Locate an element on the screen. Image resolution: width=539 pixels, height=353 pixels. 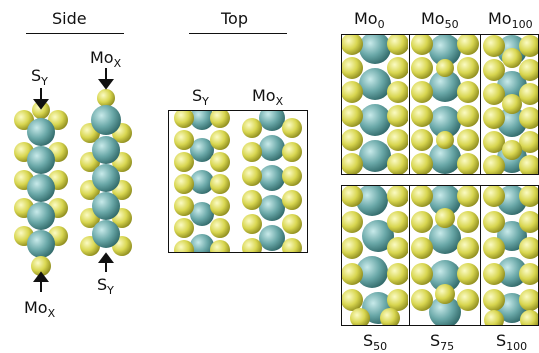
side-left-top-label: SY is located at coordinates (39, 77).